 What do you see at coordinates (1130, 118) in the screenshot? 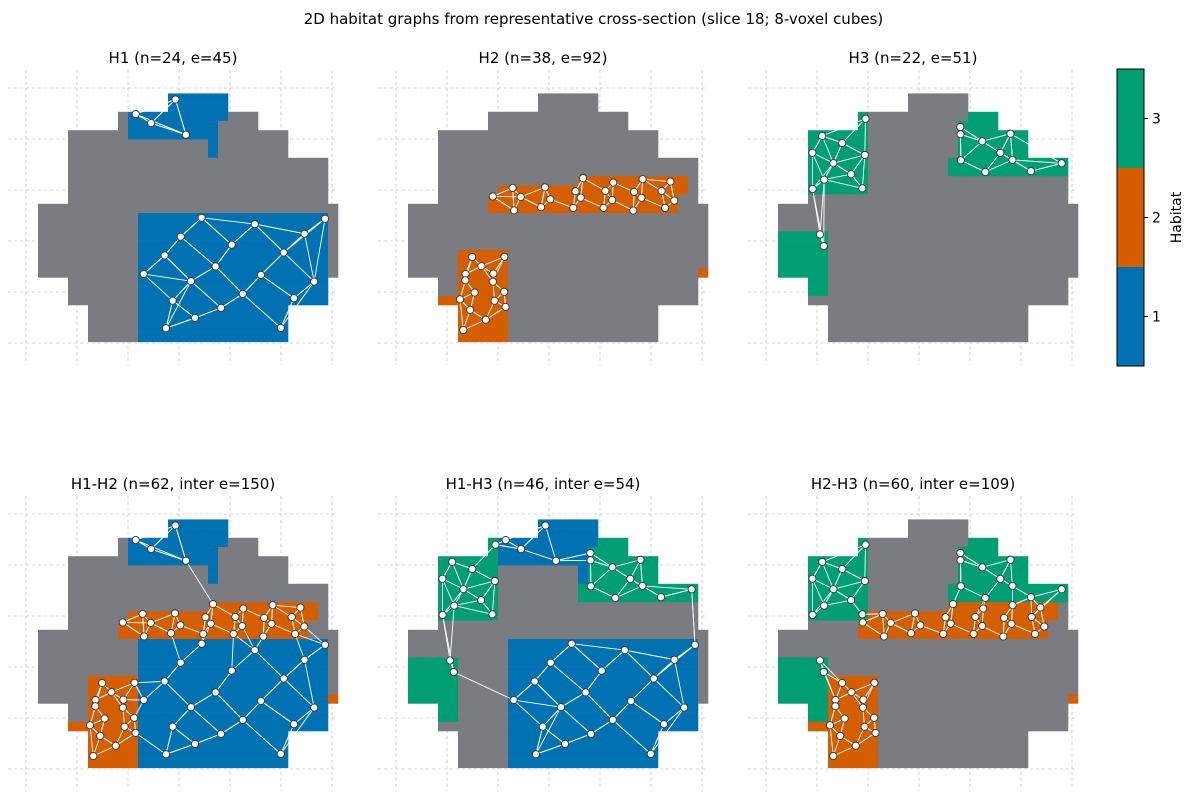
I see `colorbar-segment` at bounding box center [1130, 118].